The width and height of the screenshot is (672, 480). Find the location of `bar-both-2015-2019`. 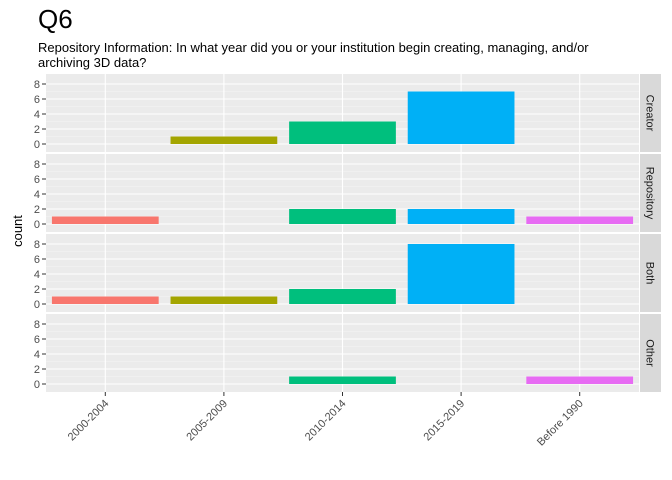

bar-both-2015-2019 is located at coordinates (461, 274).